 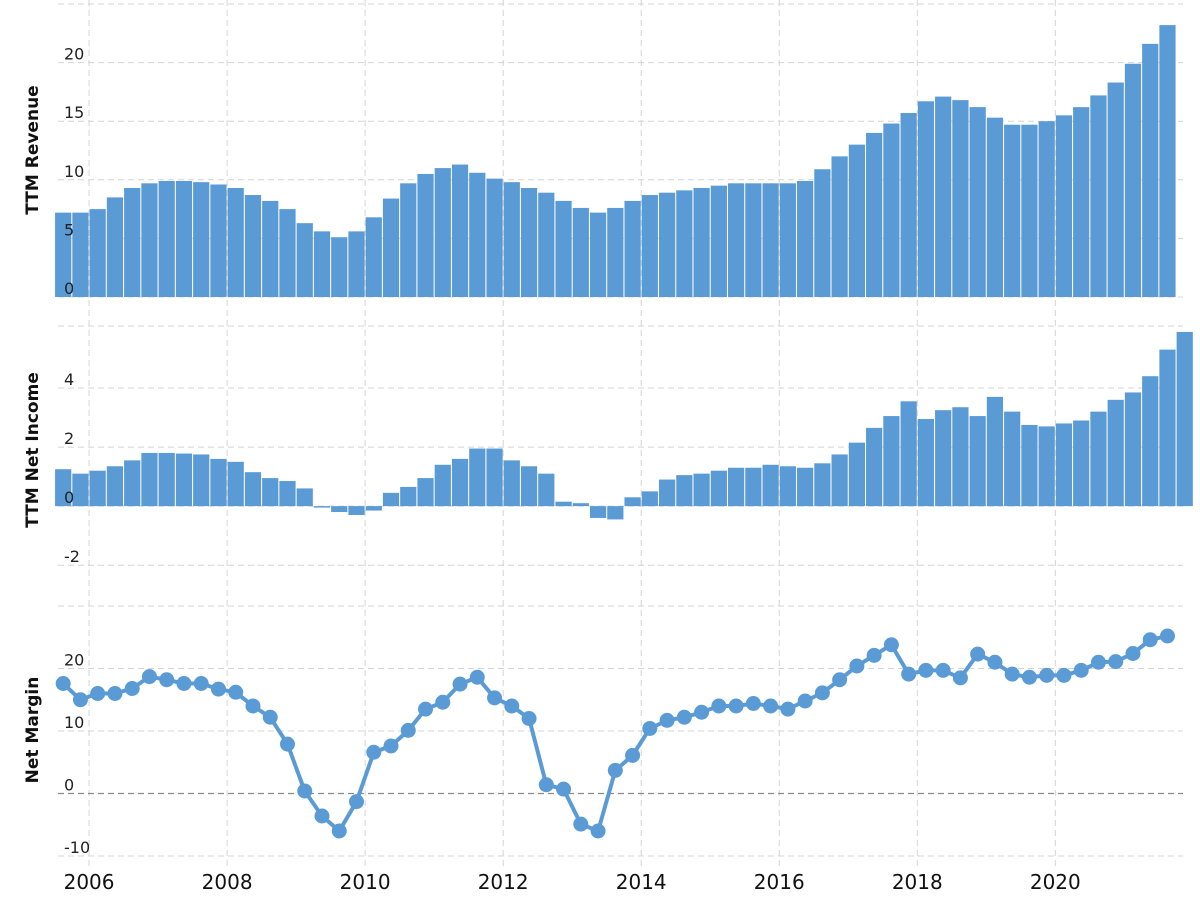 What do you see at coordinates (74, 722) in the screenshot?
I see `net-margin-y-tick-label: 10` at bounding box center [74, 722].